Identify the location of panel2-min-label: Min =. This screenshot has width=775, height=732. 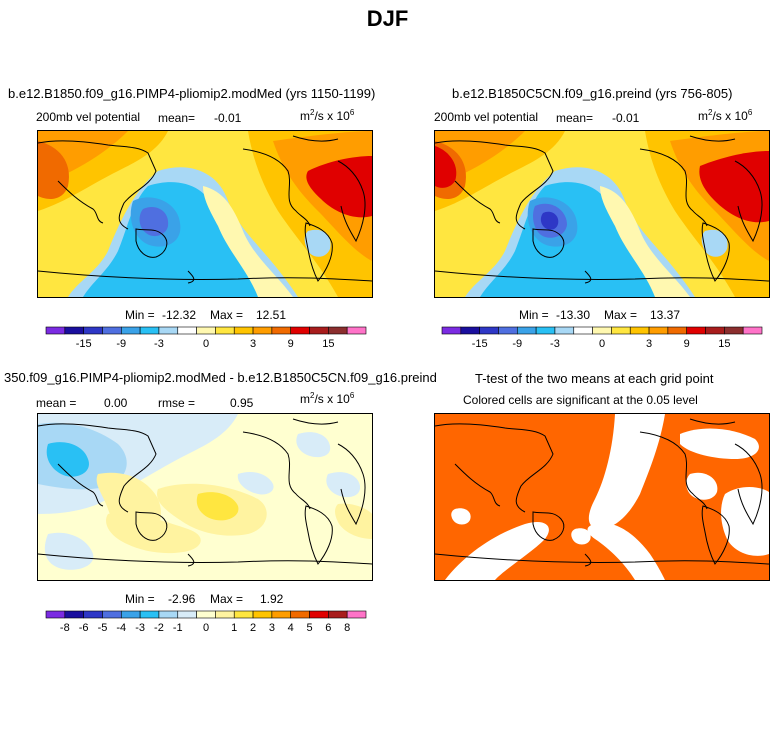
(534, 315).